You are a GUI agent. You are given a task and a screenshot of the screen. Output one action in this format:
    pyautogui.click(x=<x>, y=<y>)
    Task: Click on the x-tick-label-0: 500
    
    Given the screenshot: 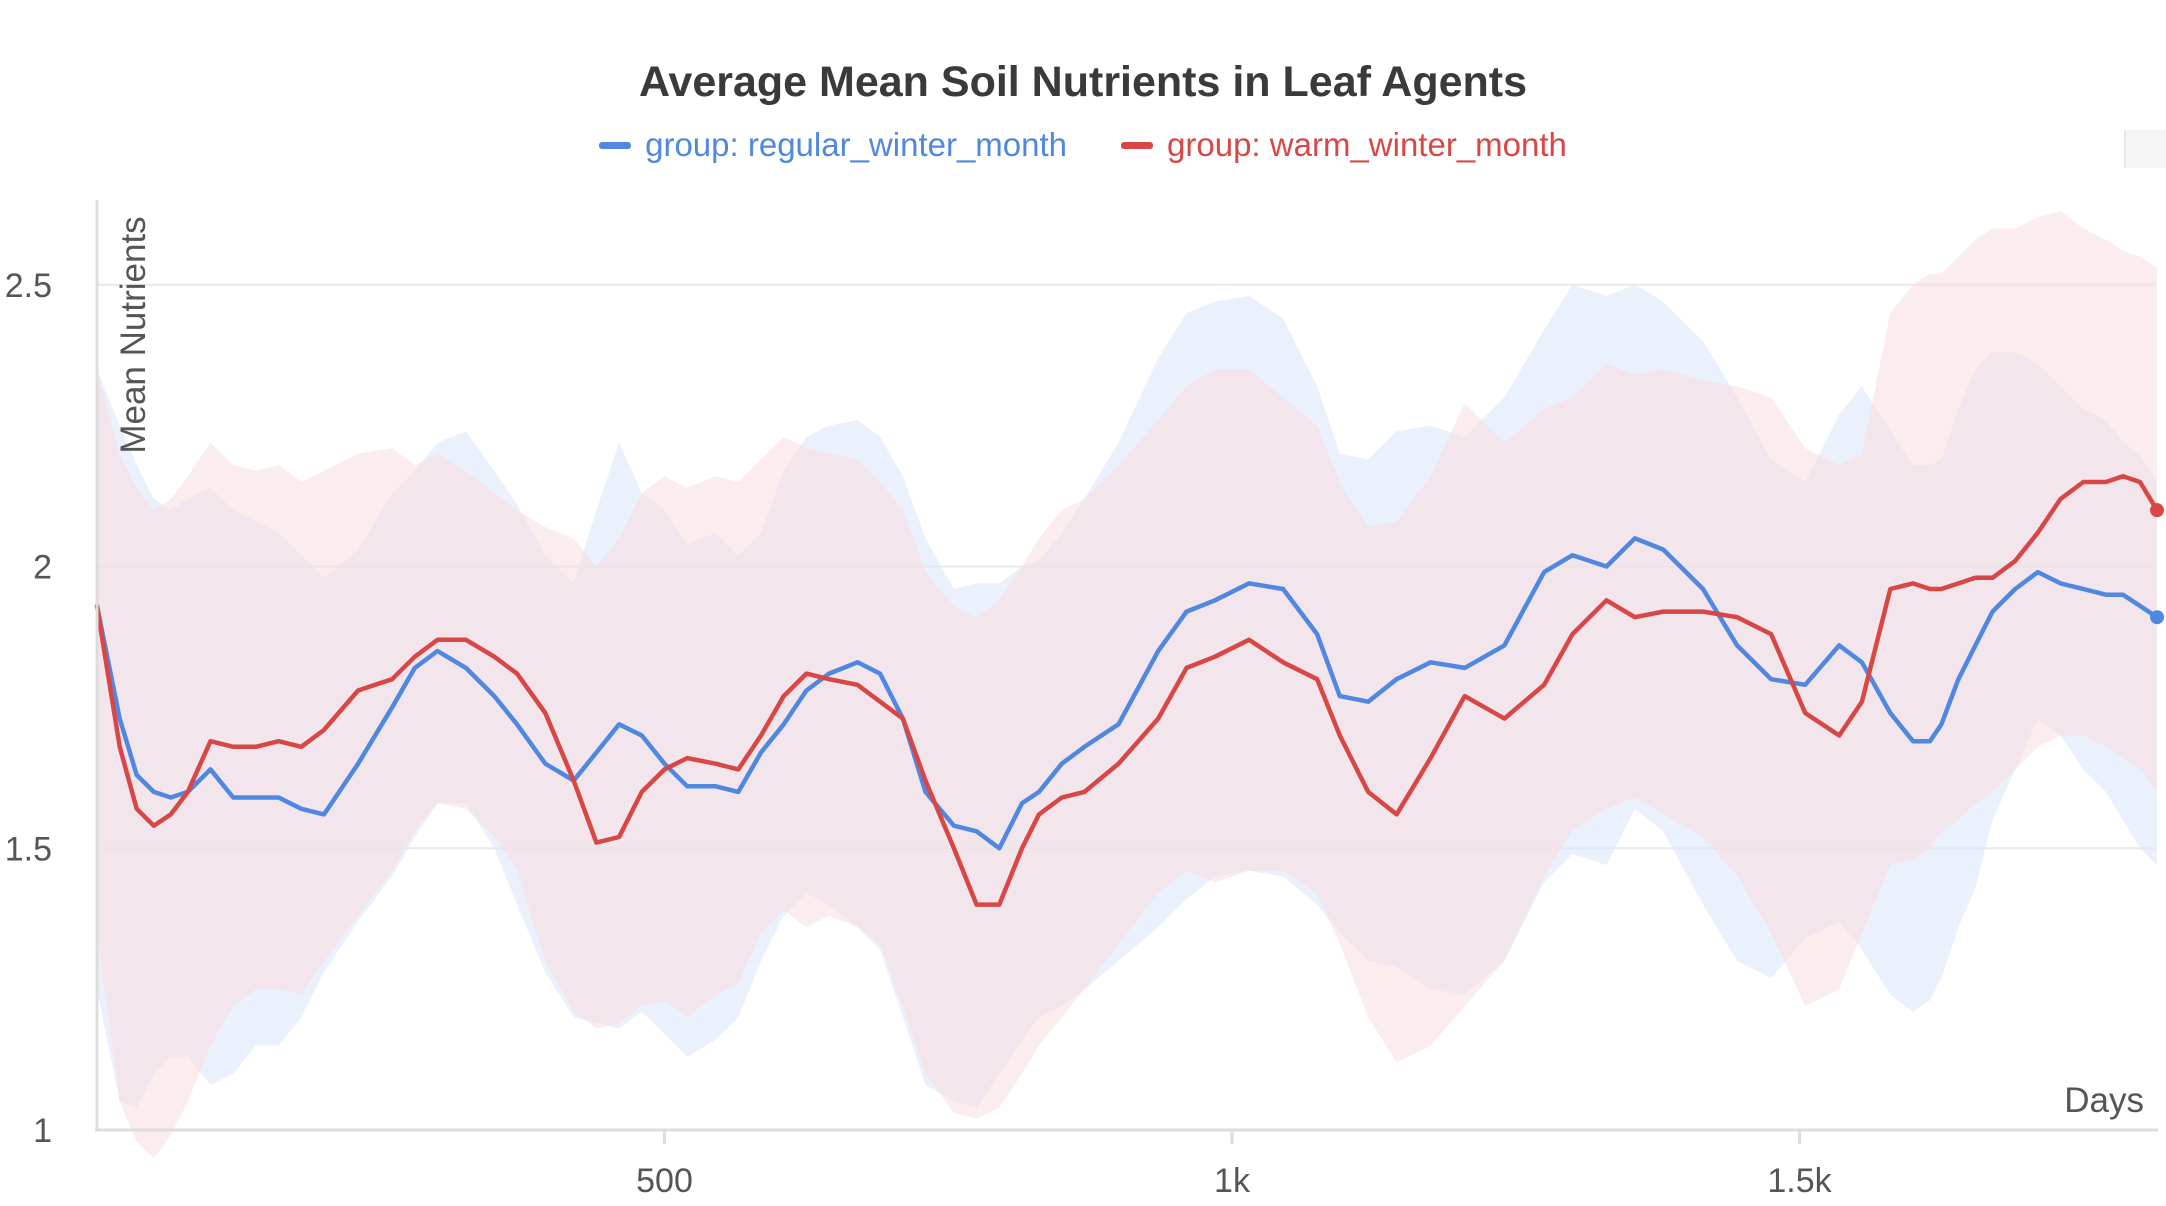 What is the action you would take?
    pyautogui.click(x=664, y=1181)
    